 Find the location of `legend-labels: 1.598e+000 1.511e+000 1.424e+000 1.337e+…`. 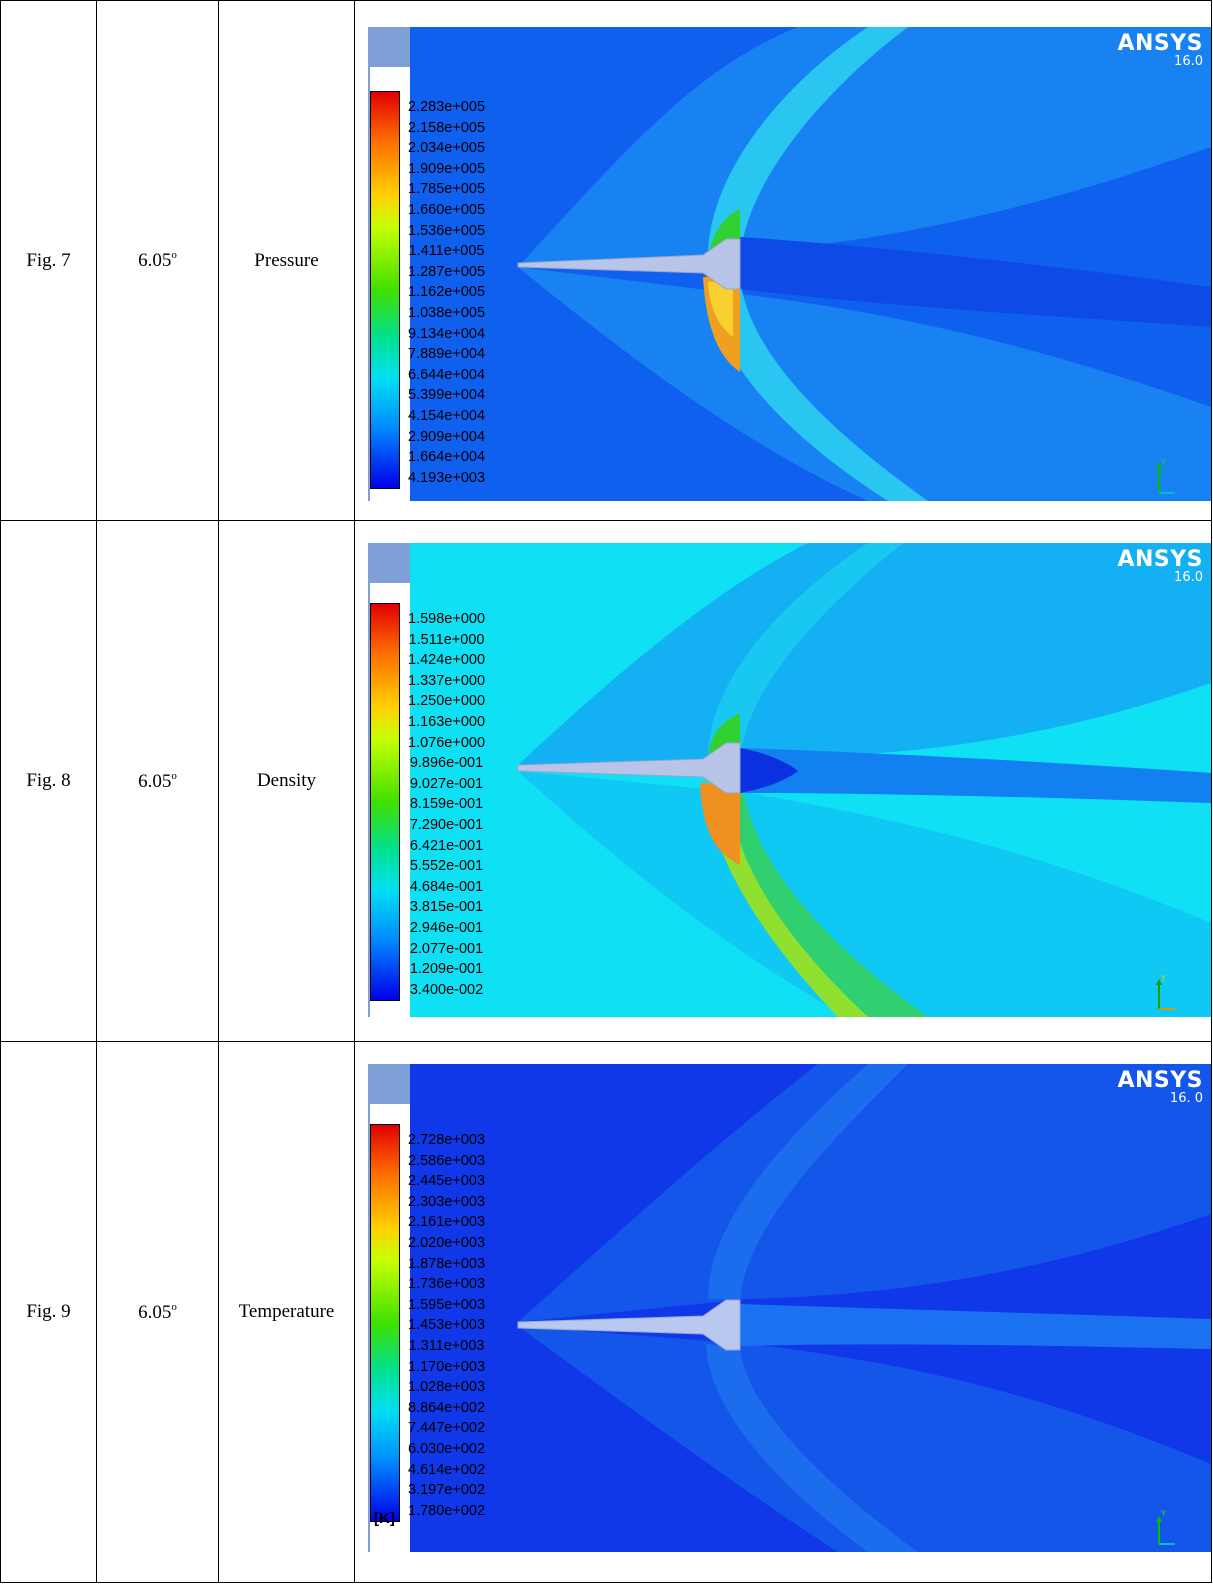

legend-labels: 1.598e+000 1.511e+000 1.424e+000 1.337e+… is located at coordinates (446, 804).